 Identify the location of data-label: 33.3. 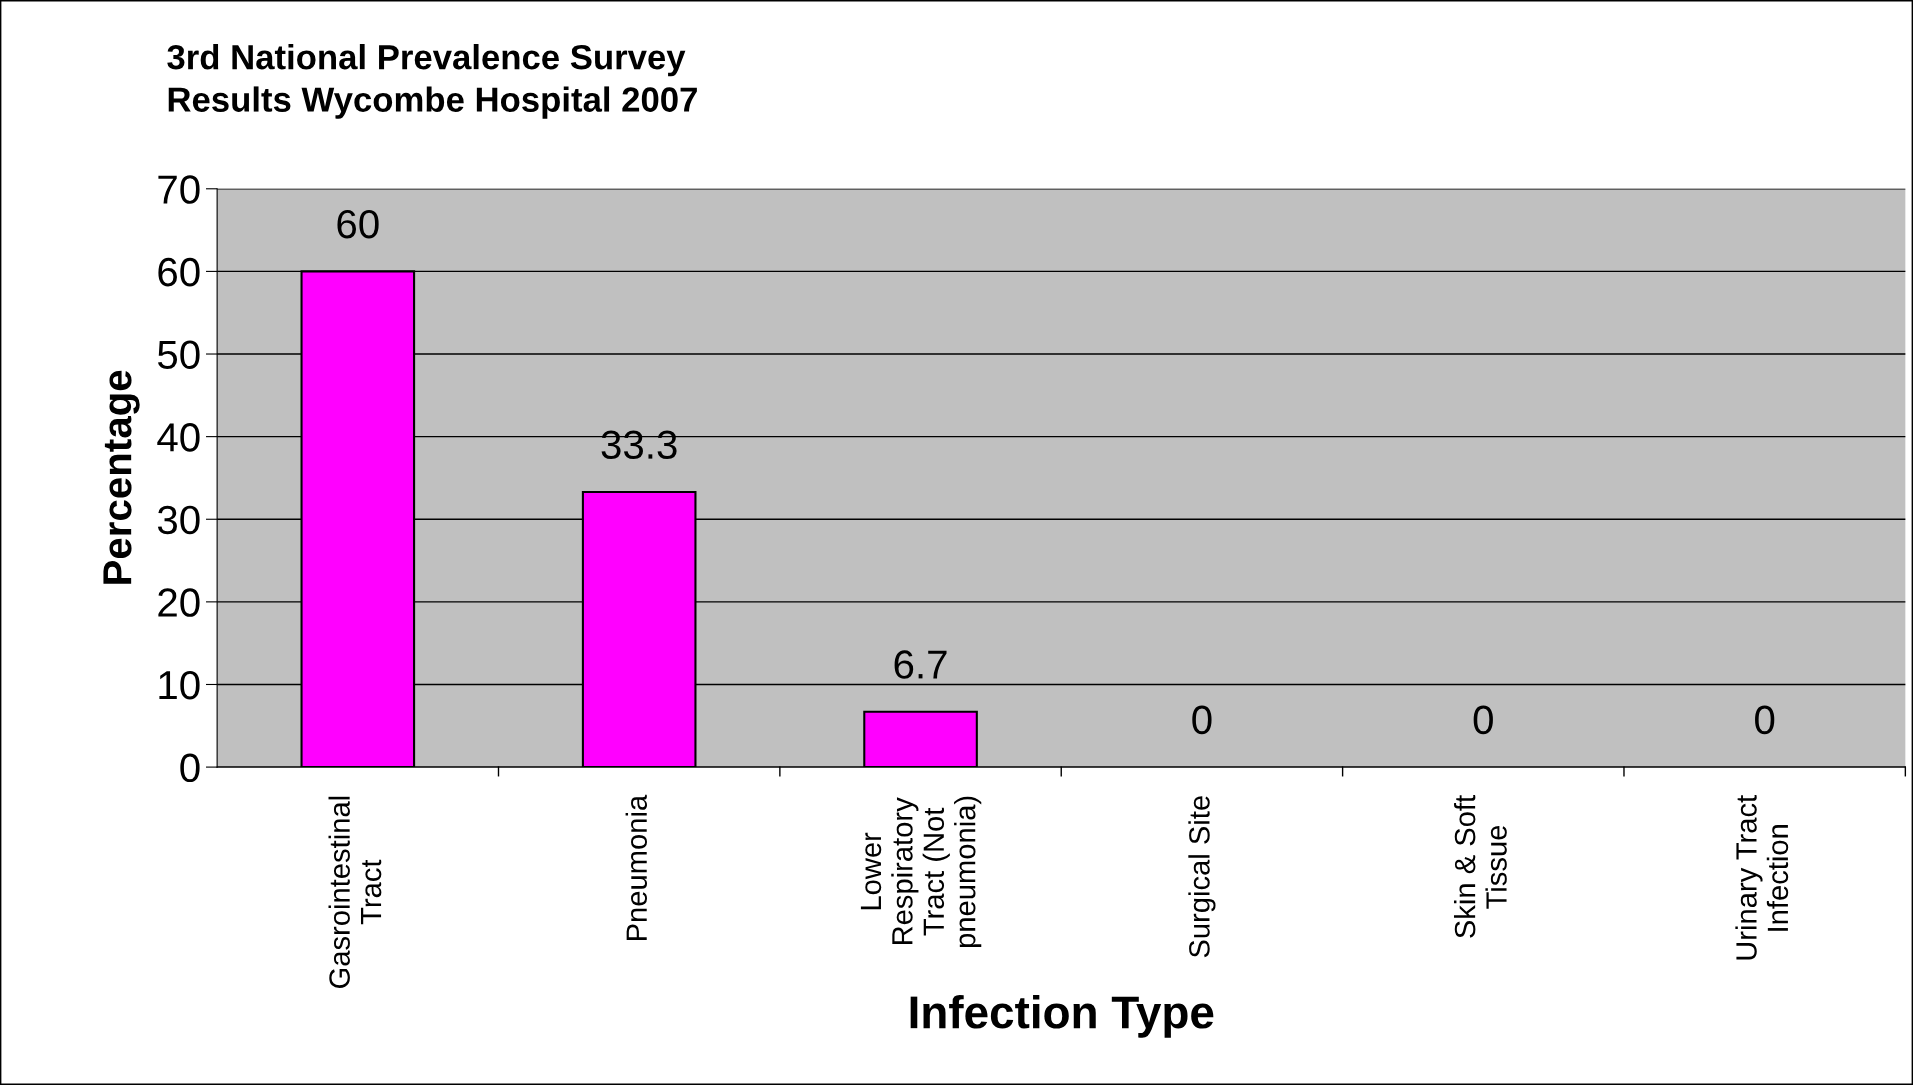
(639, 445).